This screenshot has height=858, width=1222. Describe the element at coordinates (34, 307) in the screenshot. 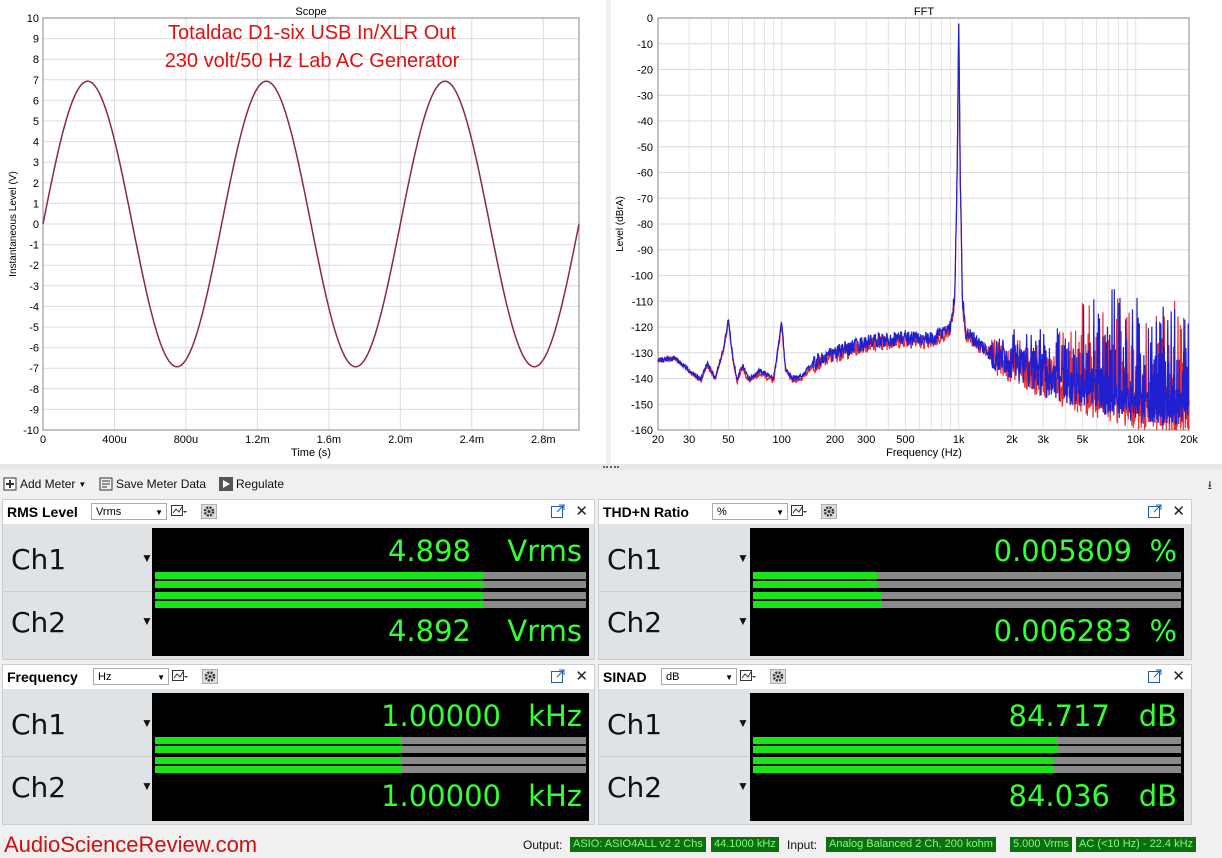

I see `scope-ytick-label: -4` at that location.